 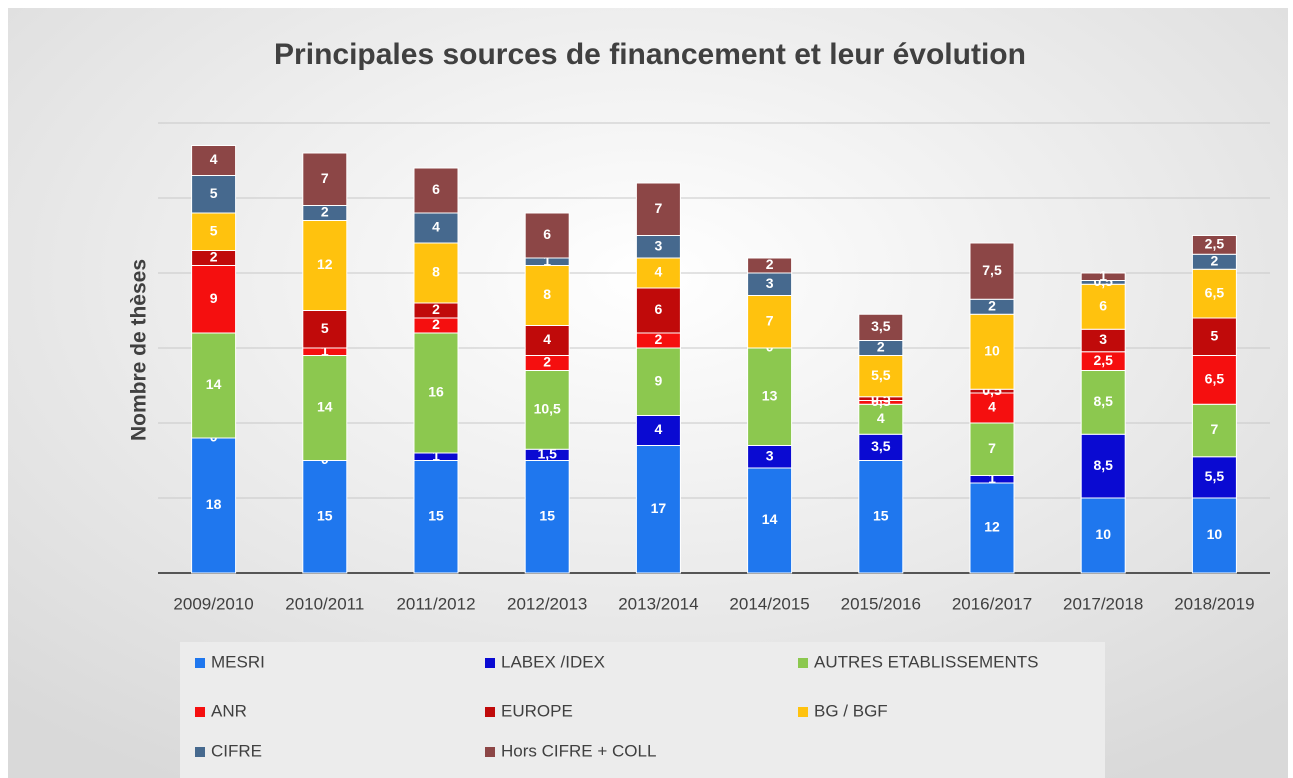 What do you see at coordinates (992, 527) in the screenshot?
I see `data-label: 12` at bounding box center [992, 527].